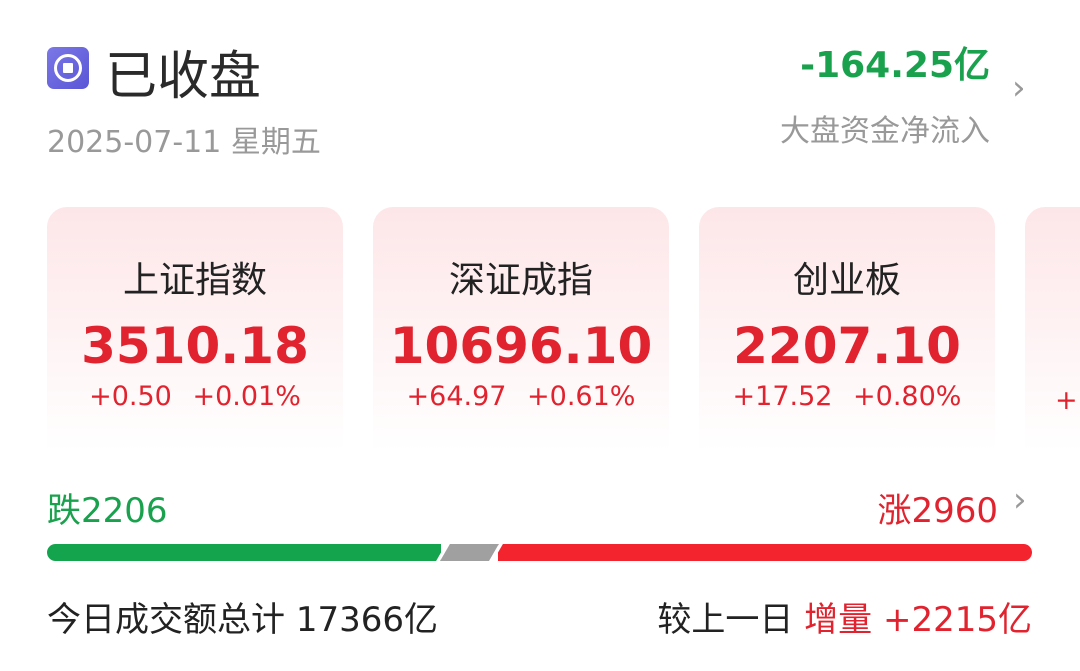 Image resolution: width=1080 pixels, height=671 pixels. Describe the element at coordinates (846, 280) in the screenshot. I see `index-name: 创业板` at that location.